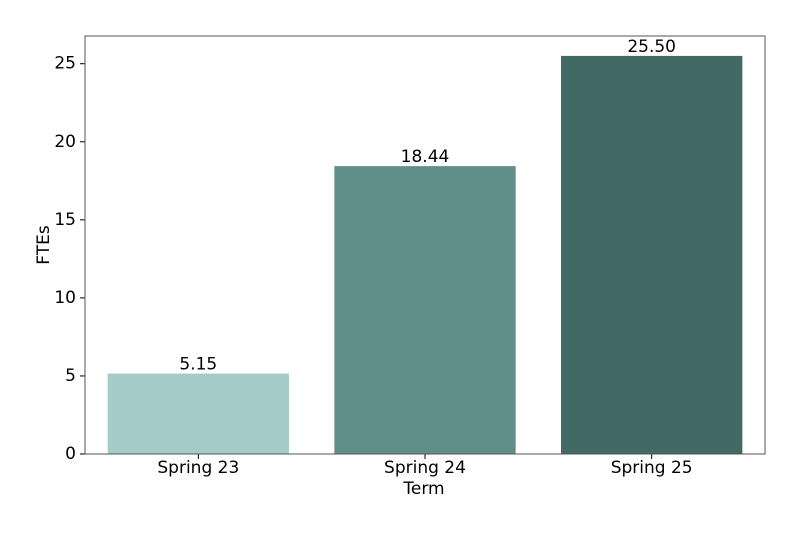 This screenshot has width=800, height=533. What do you see at coordinates (44, 245) in the screenshot?
I see `y-axis-label: FTEs` at bounding box center [44, 245].